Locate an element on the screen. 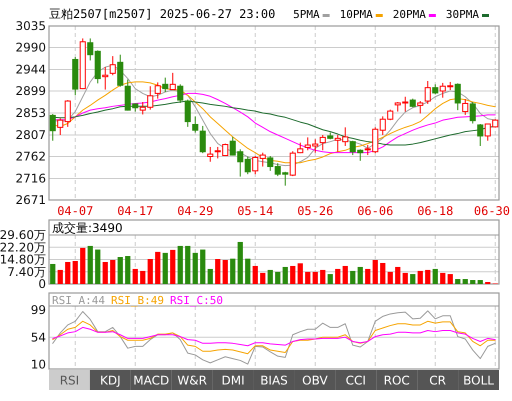  text: RSI_B:49 is located at coordinates (137, 300).